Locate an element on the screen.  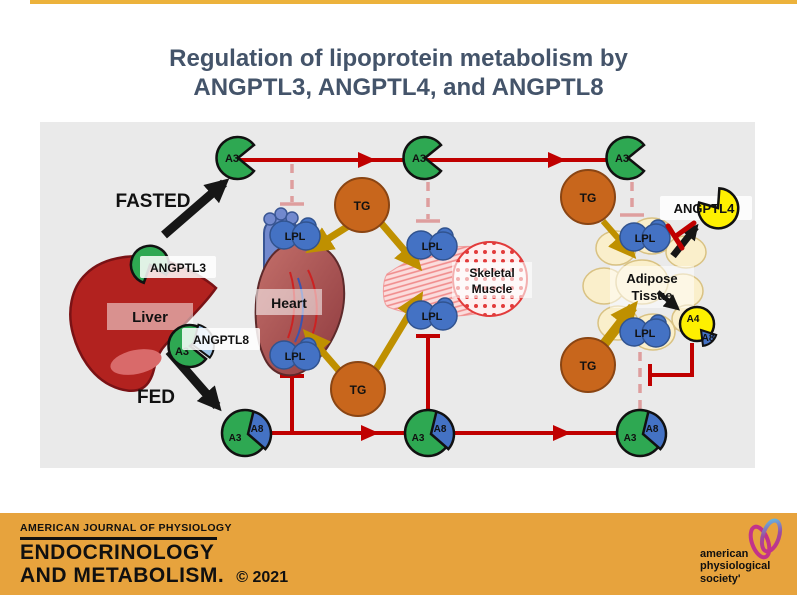
a8-label: A8 is located at coordinates (708, 338).